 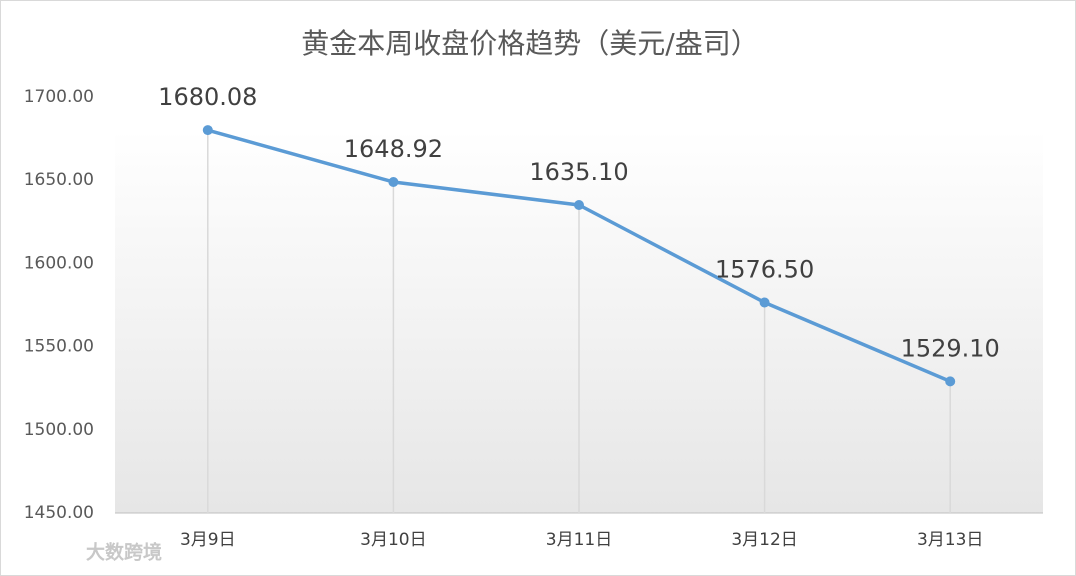 I want to click on data-label: 1576.50, so click(x=764, y=270).